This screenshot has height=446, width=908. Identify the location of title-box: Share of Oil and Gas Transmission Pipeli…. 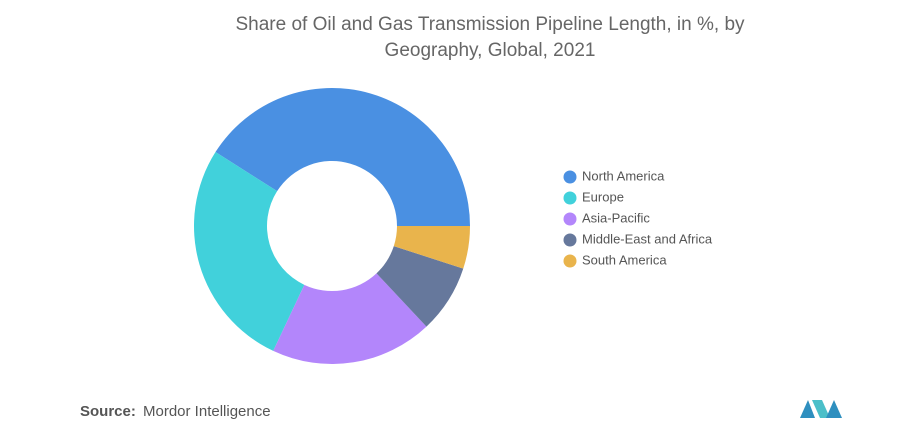
(490, 37).